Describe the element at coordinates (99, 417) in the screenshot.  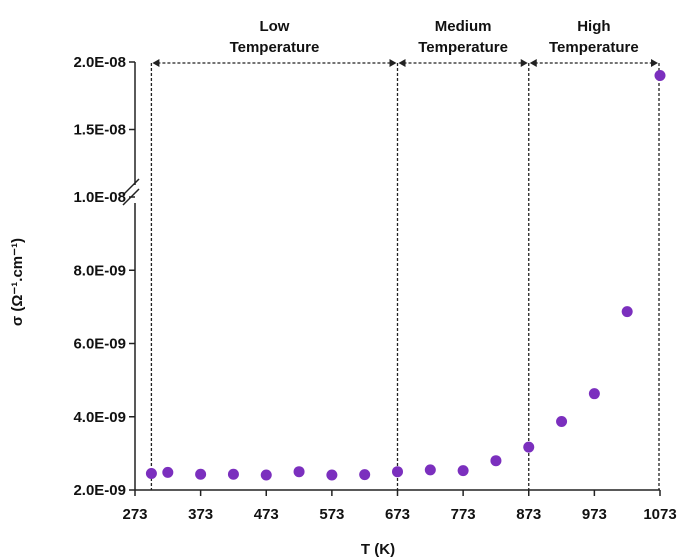
I see `y-tick-label: 4.0E-09` at that location.